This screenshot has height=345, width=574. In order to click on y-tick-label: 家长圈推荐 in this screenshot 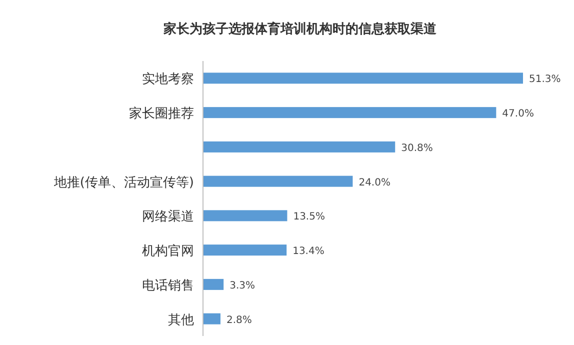, I will do `click(161, 114)`.